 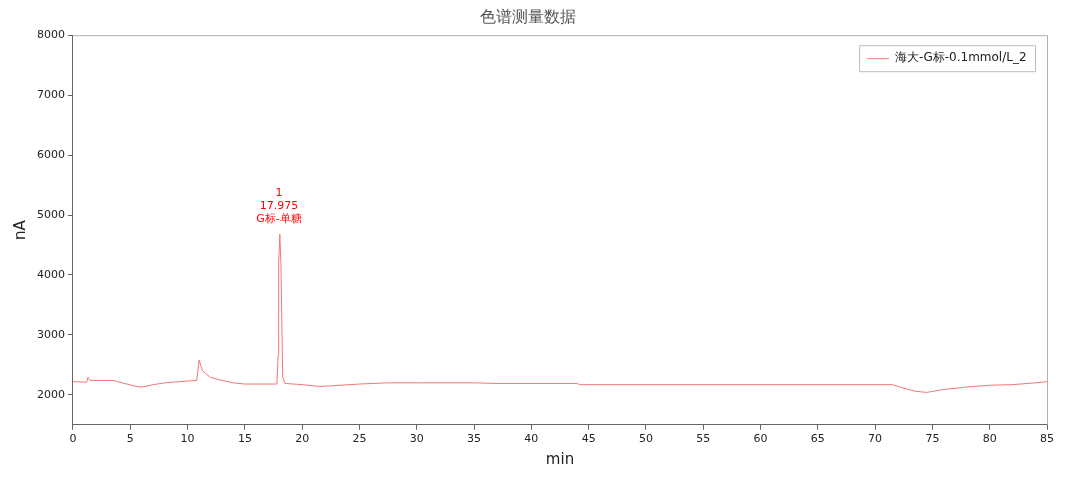 I want to click on x-tick-label: 20, so click(x=302, y=439).